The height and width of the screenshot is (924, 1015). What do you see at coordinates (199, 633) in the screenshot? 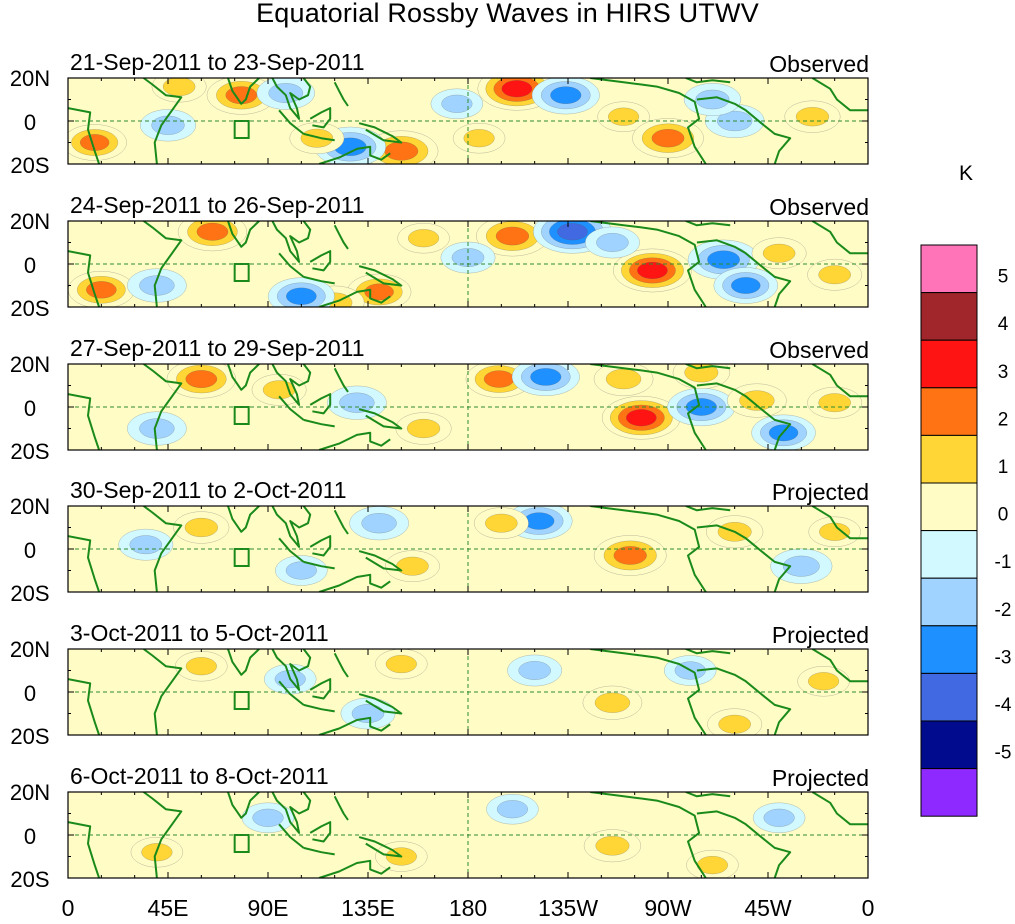
I see `panel-period-label: 3-Oct-2011 to 5-Oct-2011` at bounding box center [199, 633].